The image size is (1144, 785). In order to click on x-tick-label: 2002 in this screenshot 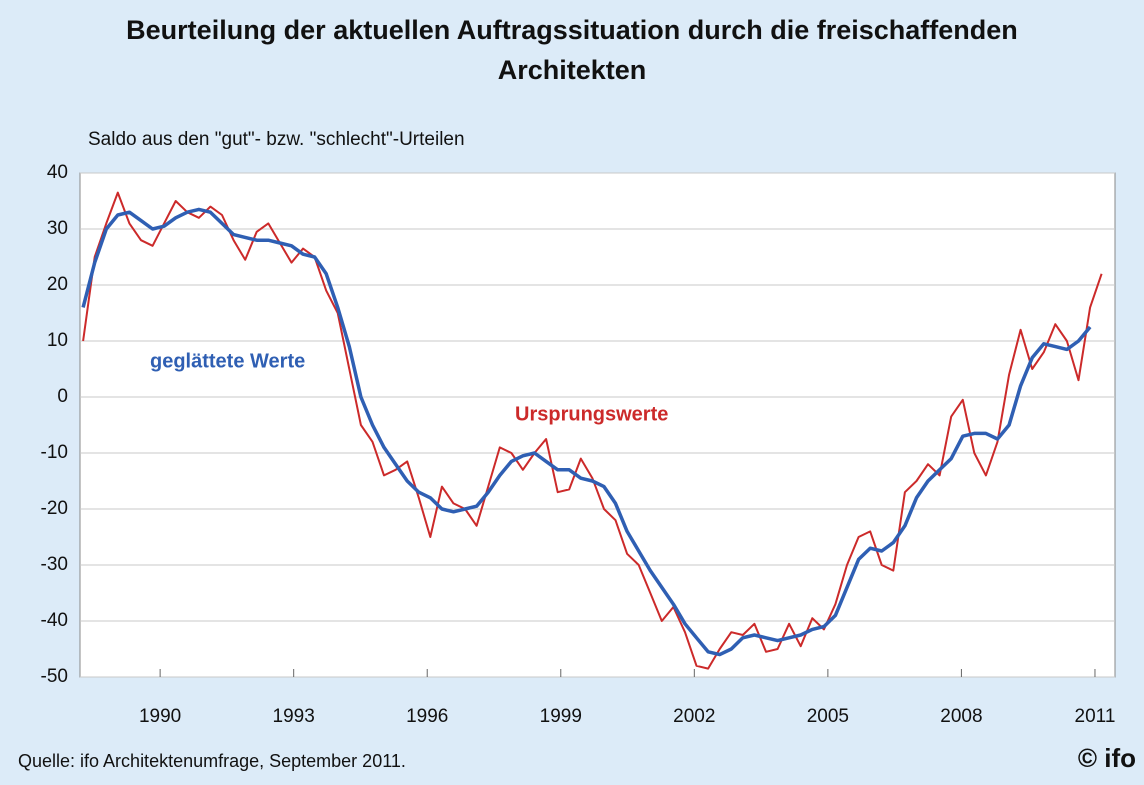, I will do `click(694, 716)`.